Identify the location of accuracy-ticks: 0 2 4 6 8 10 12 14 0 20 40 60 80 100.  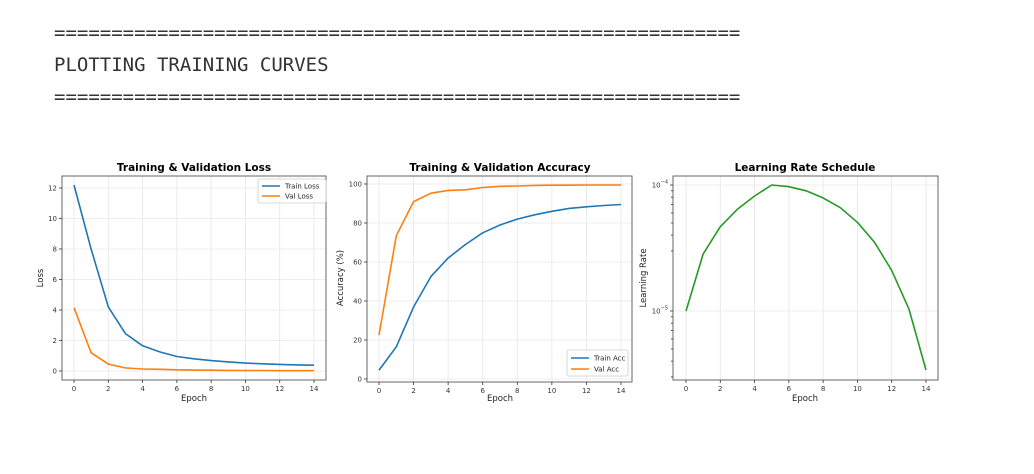
(487, 288).